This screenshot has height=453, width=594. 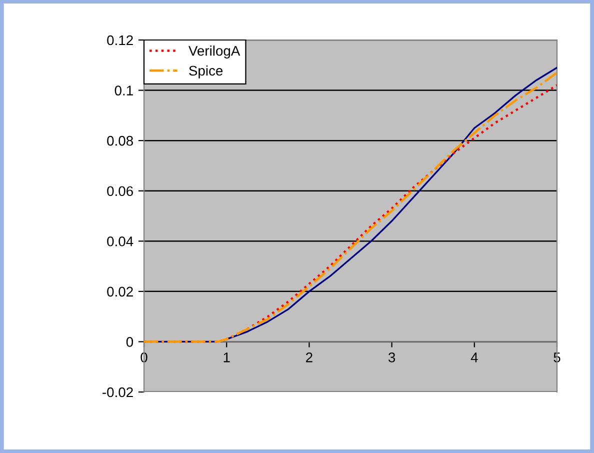 I want to click on x-tick-label: 3, so click(x=392, y=357).